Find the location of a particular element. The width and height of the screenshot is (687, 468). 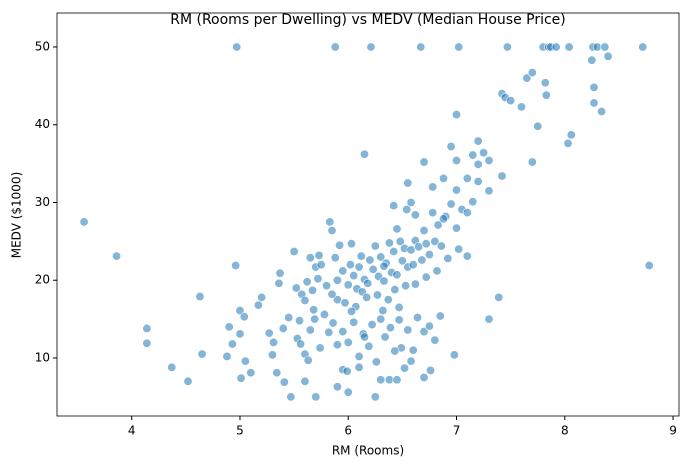

y-tick-label: 30 is located at coordinates (42, 202).